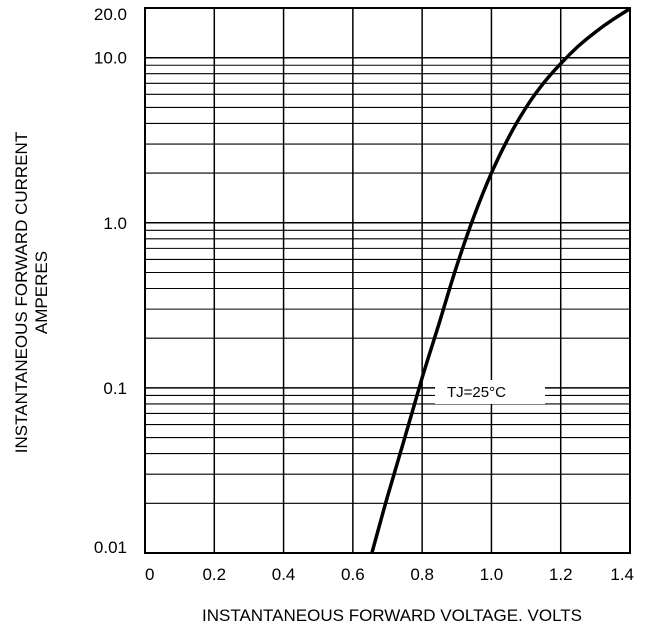  I want to click on x-tick-labels: 0 0.2 0.4 0.6 0.8 1.0 1.2 1.4, so click(389, 574).